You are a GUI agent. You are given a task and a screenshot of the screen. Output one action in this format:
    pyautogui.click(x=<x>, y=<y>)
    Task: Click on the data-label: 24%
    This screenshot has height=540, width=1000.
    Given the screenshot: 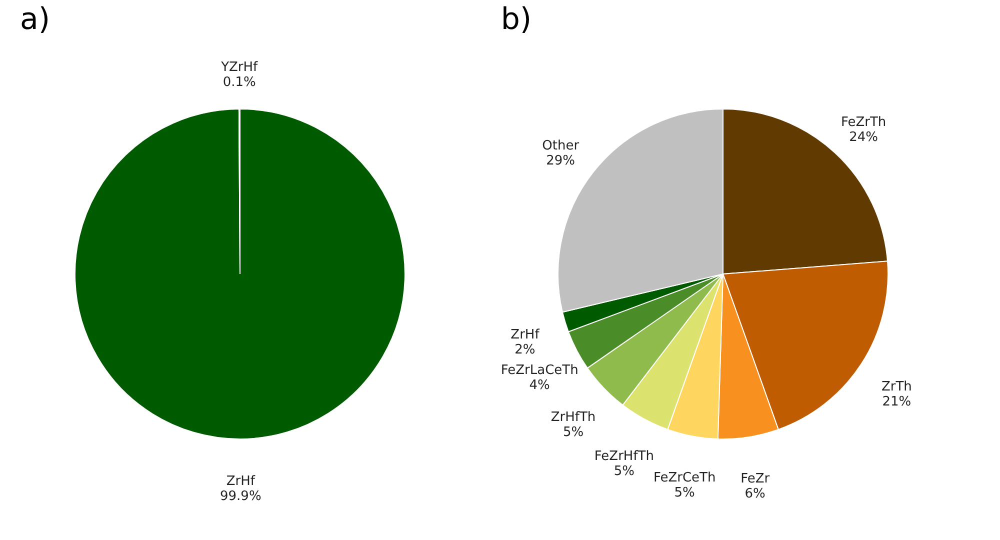 What is the action you would take?
    pyautogui.click(x=863, y=138)
    